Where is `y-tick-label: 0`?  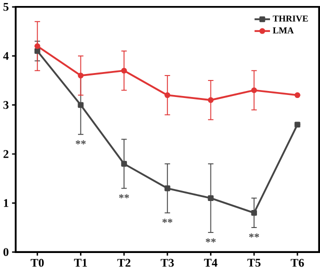
y-tick-label: 0 is located at coordinates (5, 252).